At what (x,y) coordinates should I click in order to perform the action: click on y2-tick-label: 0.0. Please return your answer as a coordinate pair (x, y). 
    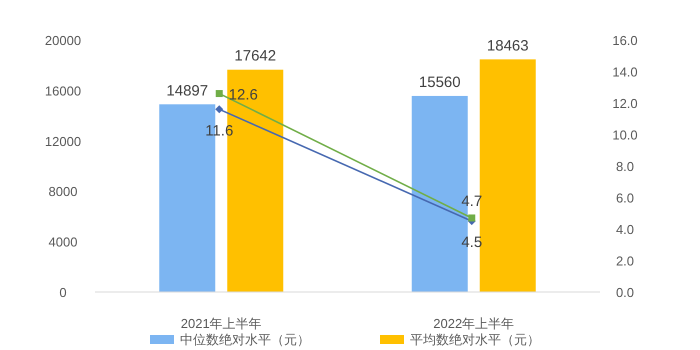
    Looking at the image, I should click on (625, 292).